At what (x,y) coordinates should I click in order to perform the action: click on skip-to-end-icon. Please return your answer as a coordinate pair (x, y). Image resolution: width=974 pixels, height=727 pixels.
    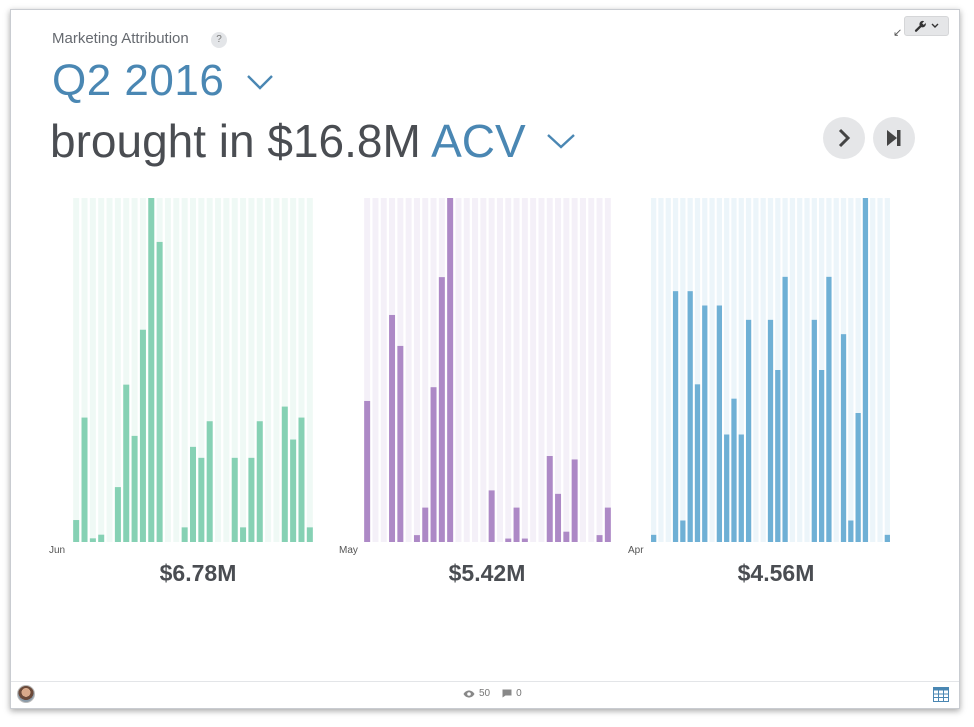
    Looking at the image, I should click on (894, 138).